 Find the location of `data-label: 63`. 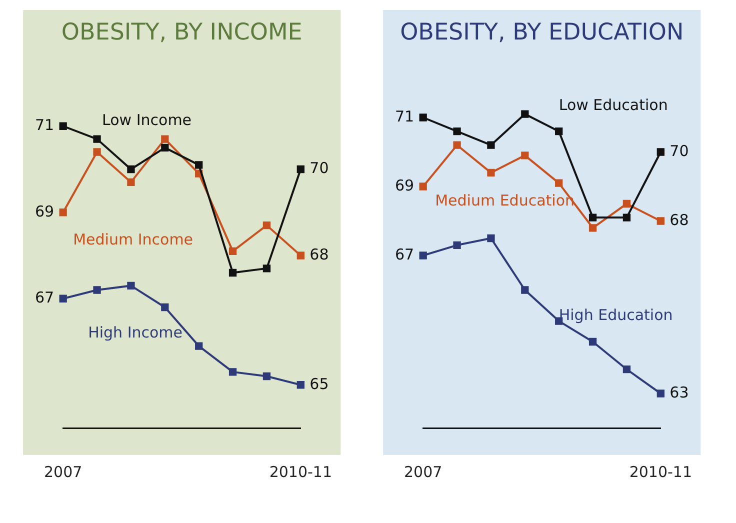

data-label: 63 is located at coordinates (679, 392).